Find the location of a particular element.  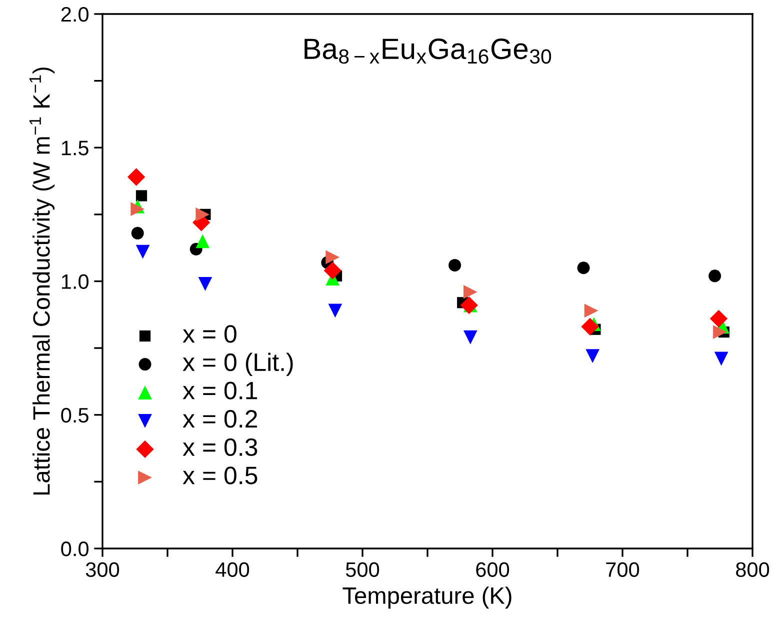

legend-label: x = 0 is located at coordinates (209, 334).